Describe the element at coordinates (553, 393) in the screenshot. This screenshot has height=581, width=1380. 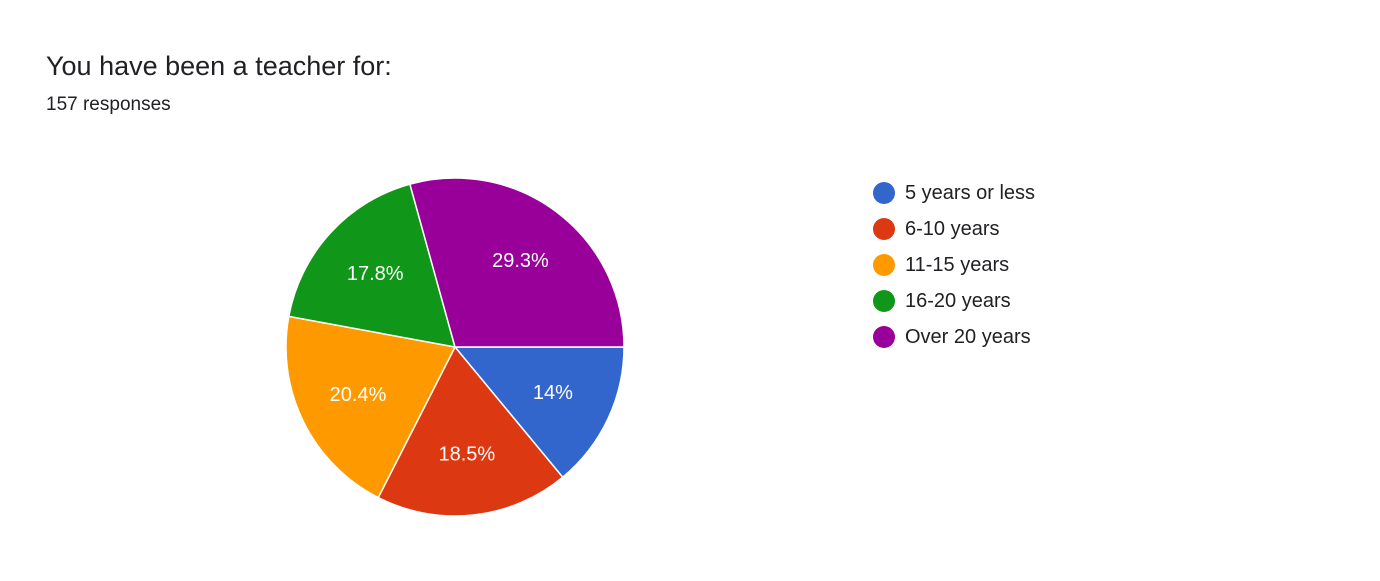
I see `slice-percent-label: 14%` at that location.